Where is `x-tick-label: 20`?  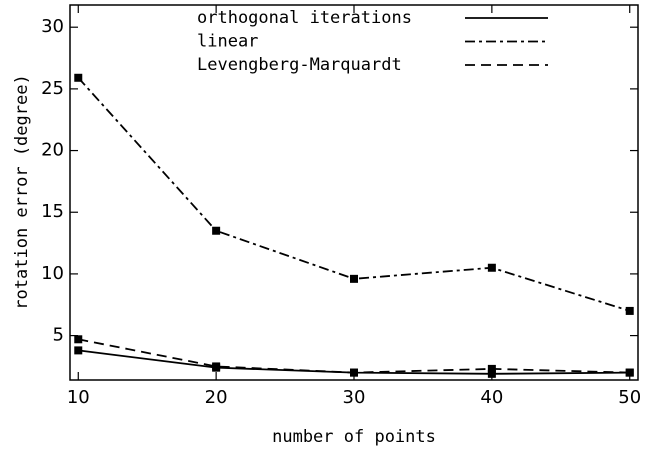 x-tick-label: 20 is located at coordinates (216, 397).